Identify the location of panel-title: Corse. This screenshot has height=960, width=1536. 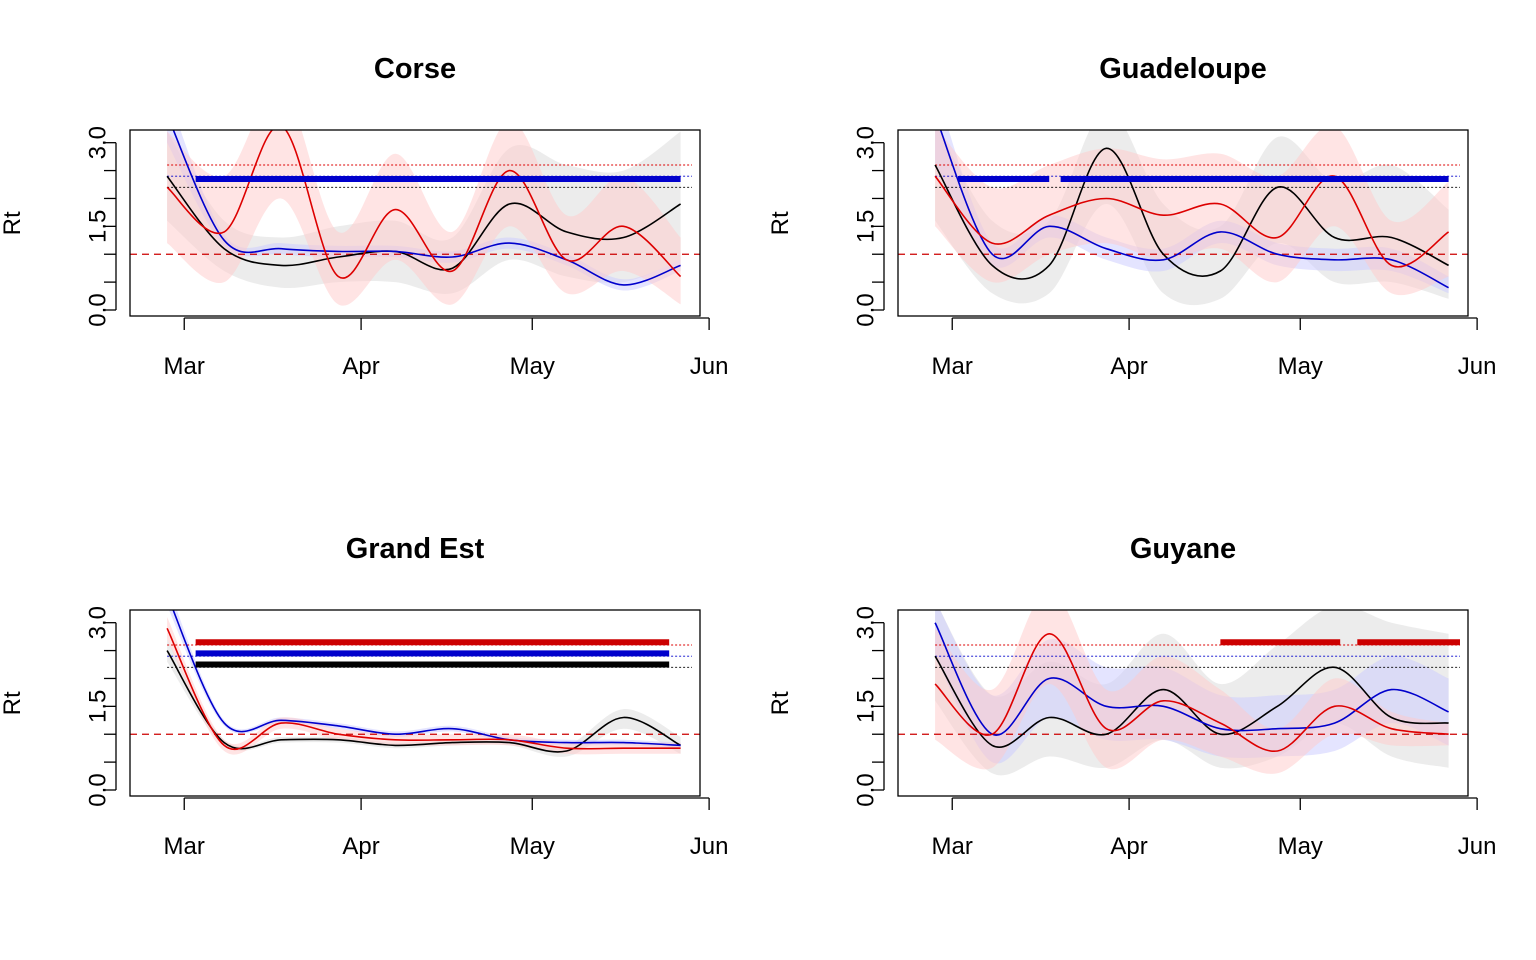
(415, 69).